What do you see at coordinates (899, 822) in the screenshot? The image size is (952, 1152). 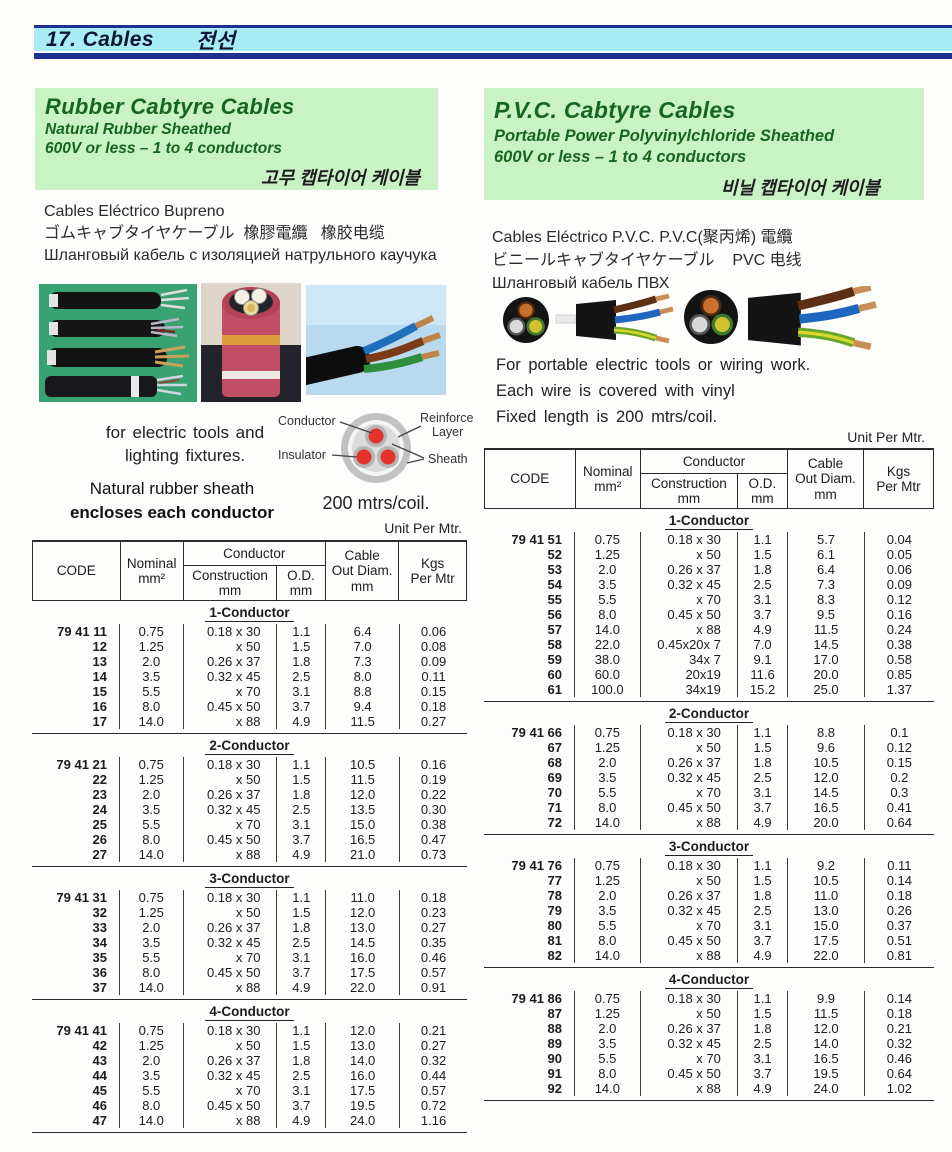 I see `table-cell: 0.64` at bounding box center [899, 822].